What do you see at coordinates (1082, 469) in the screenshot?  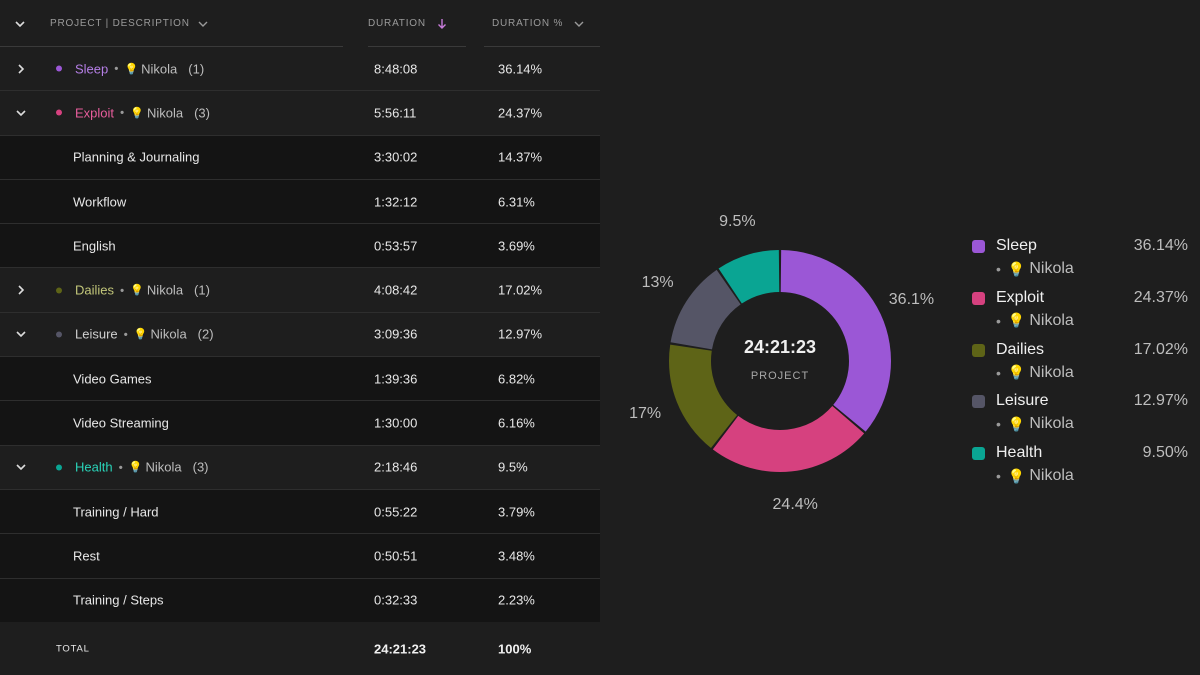 I see `legend-item-health: Health 9.50% • 💡 Nikola` at bounding box center [1082, 469].